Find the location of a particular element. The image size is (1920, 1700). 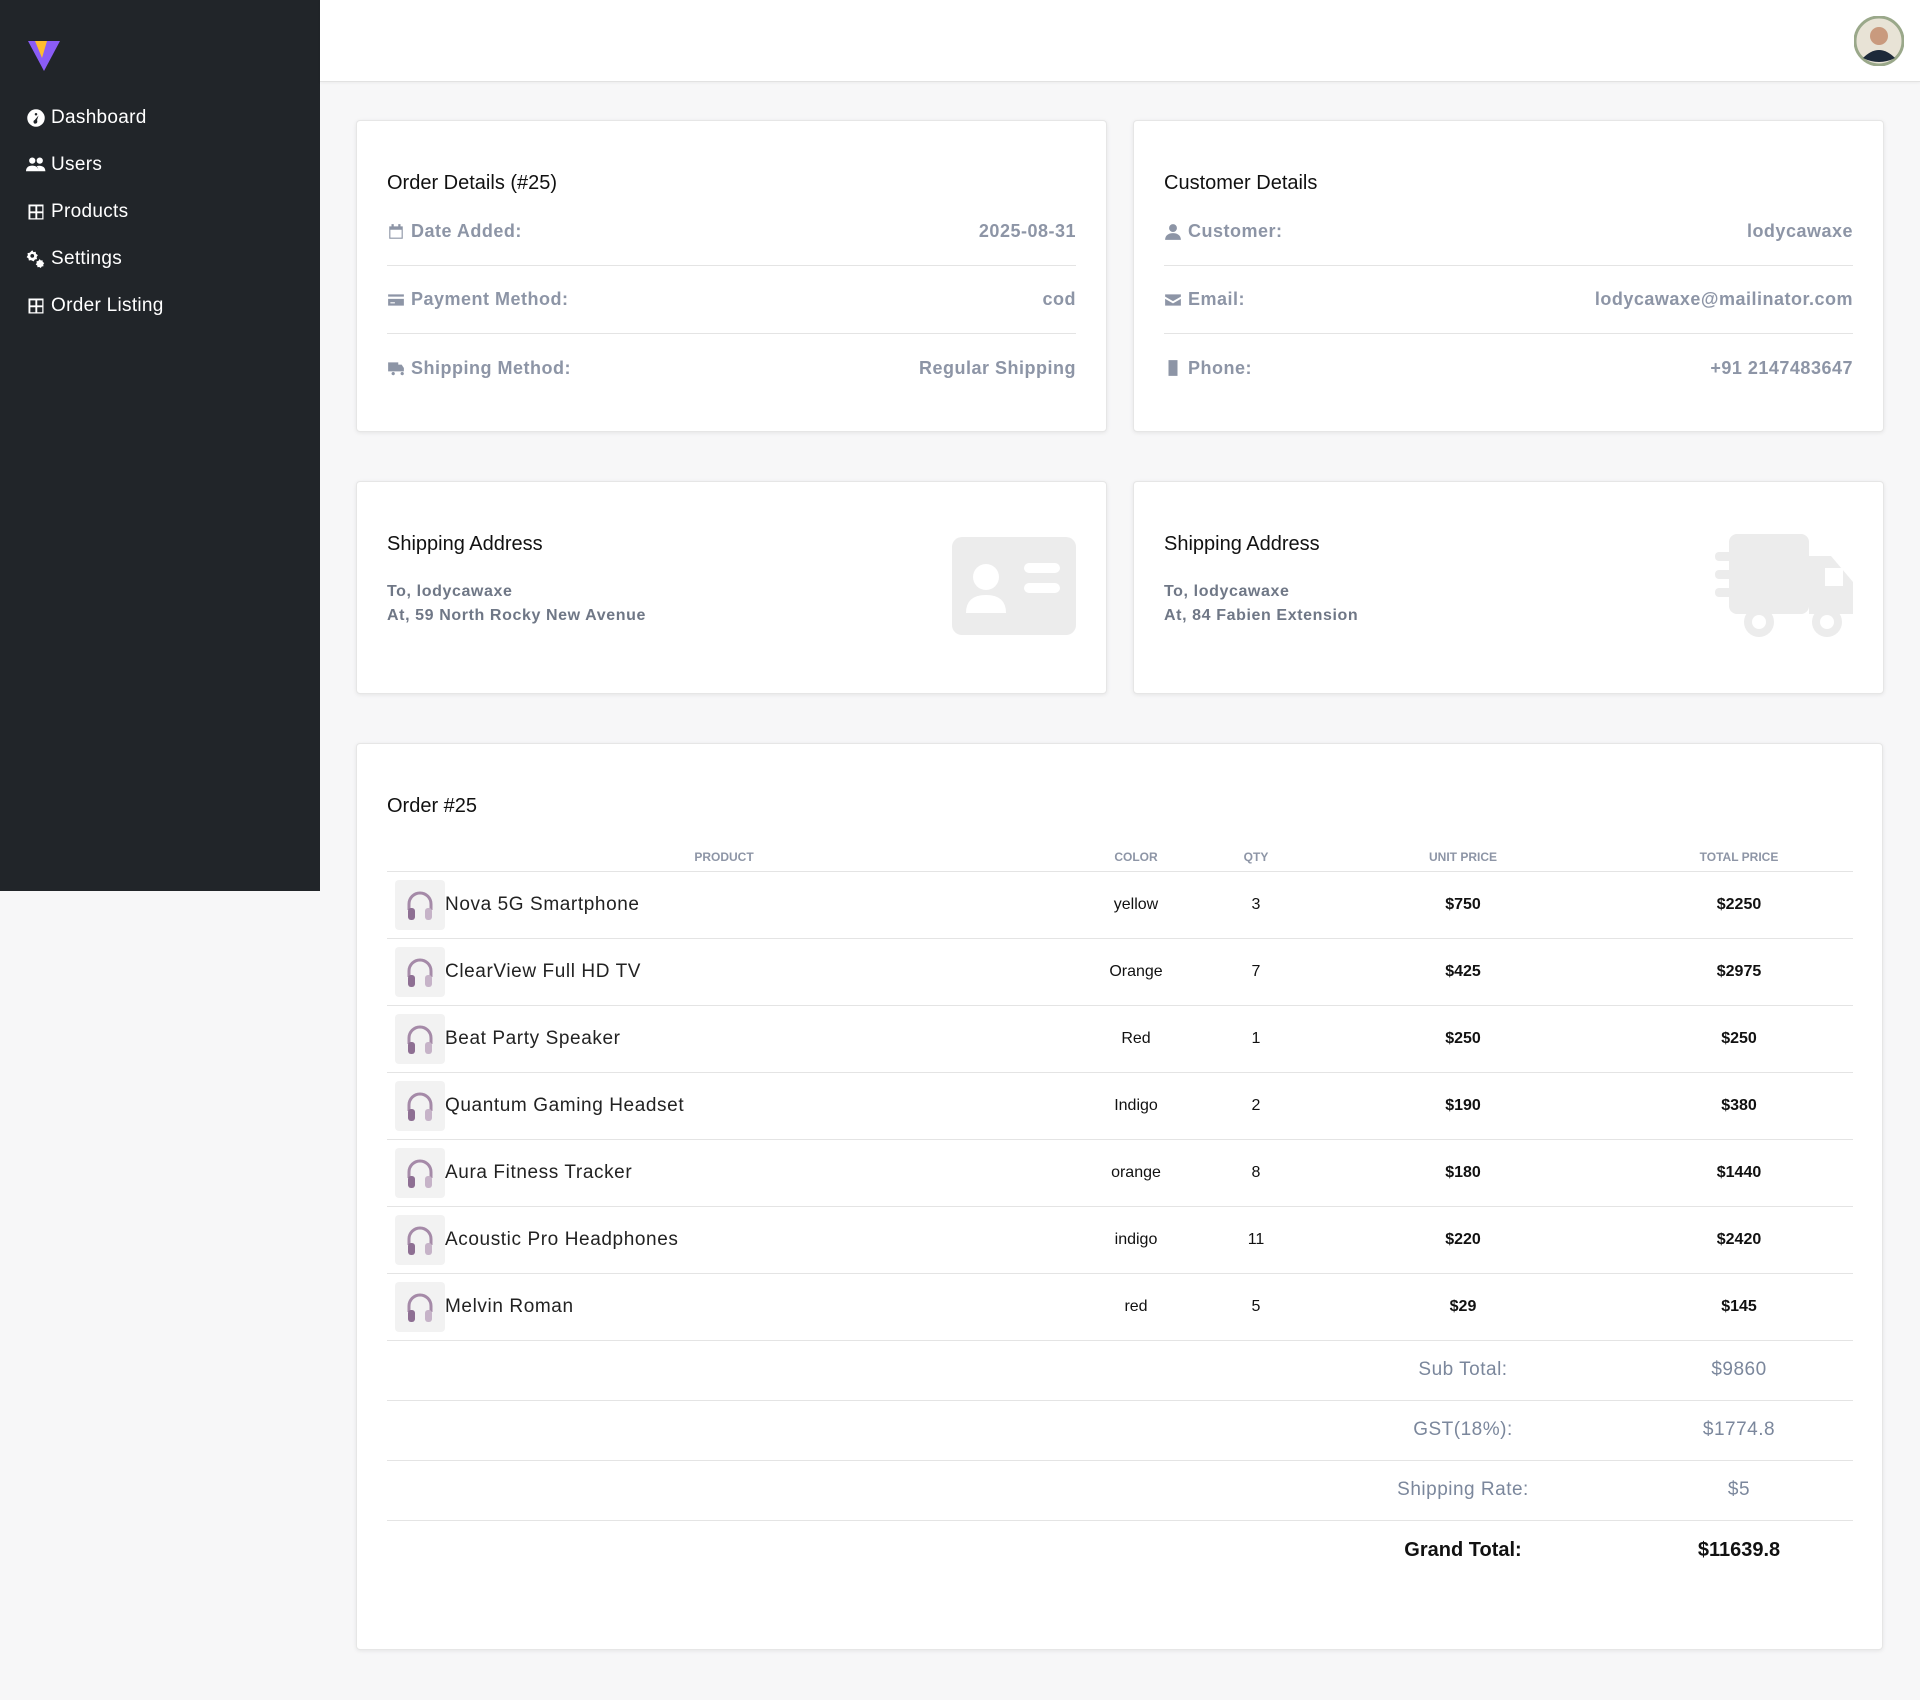

avatar is located at coordinates (1879, 41).